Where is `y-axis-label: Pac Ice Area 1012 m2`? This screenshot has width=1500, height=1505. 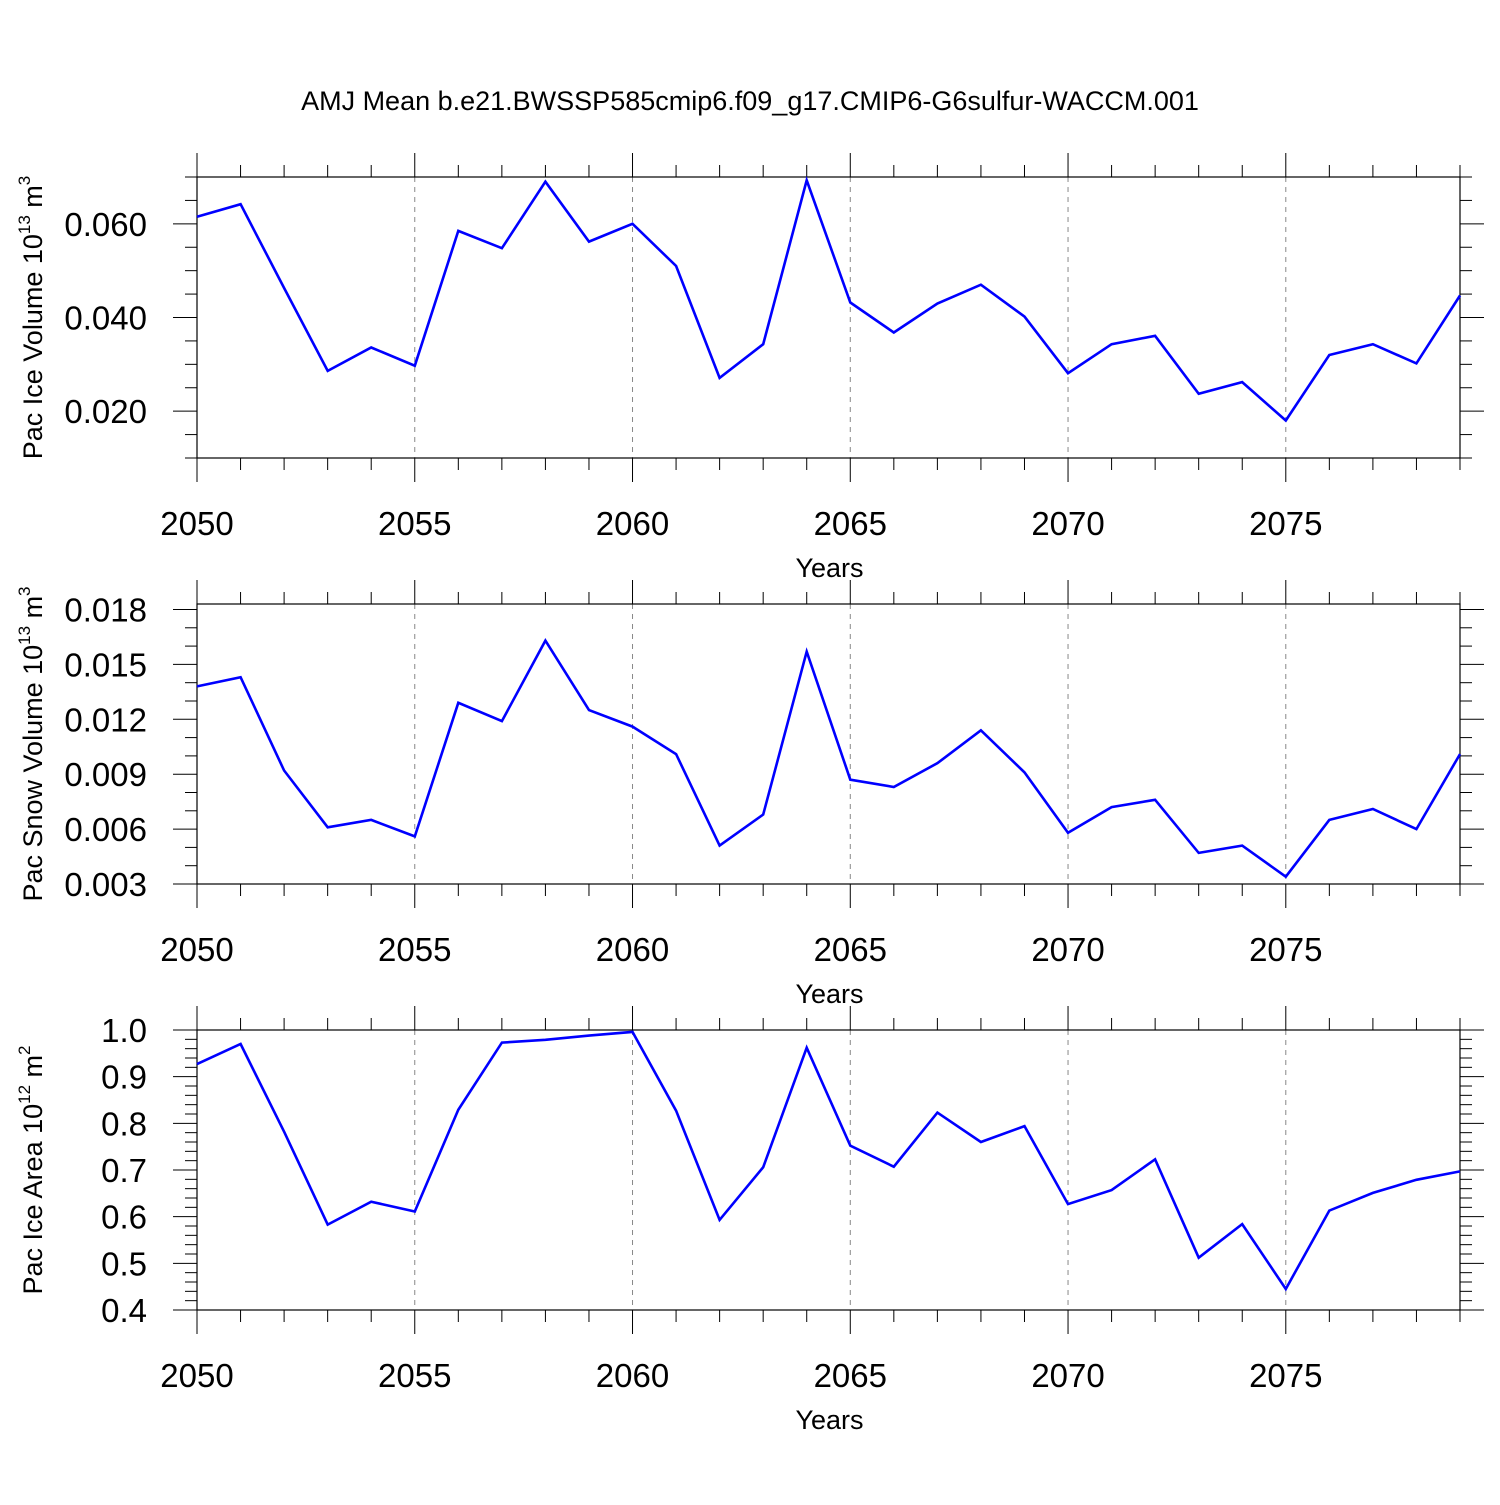
y-axis-label: Pac Ice Area 1012 m2 is located at coordinates (31, 1169).